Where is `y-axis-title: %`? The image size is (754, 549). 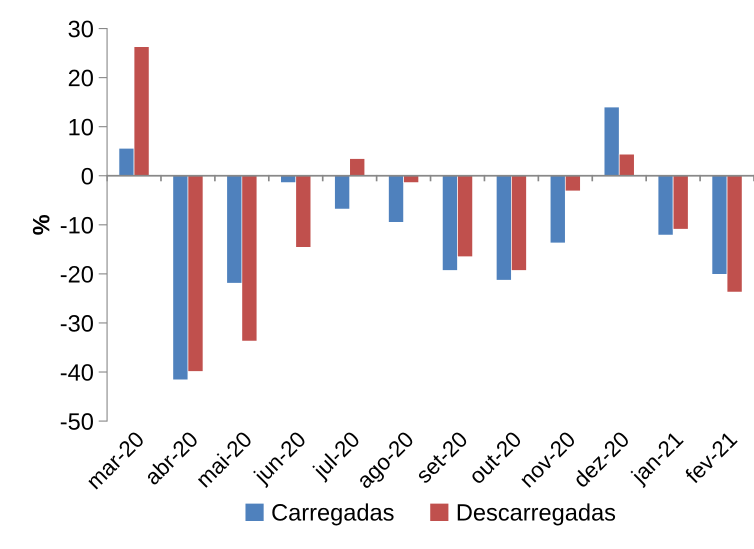 y-axis-title: % is located at coordinates (41, 224).